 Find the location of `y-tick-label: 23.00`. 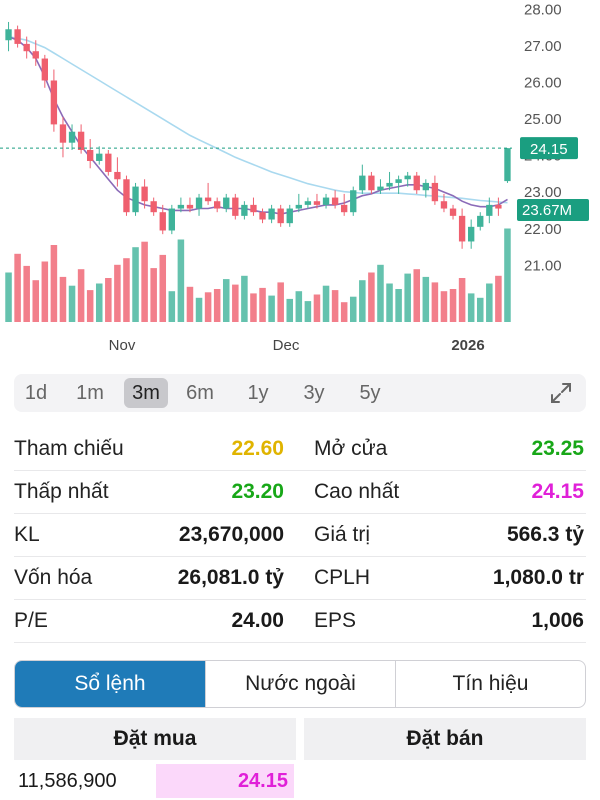

y-tick-label: 23.00 is located at coordinates (543, 192).